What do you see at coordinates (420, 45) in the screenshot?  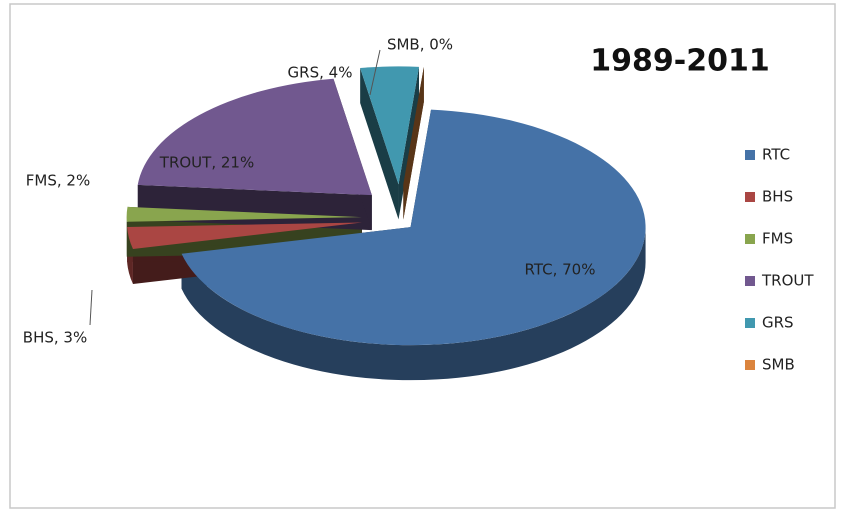 I see `data-label: SMB, 0%` at bounding box center [420, 45].